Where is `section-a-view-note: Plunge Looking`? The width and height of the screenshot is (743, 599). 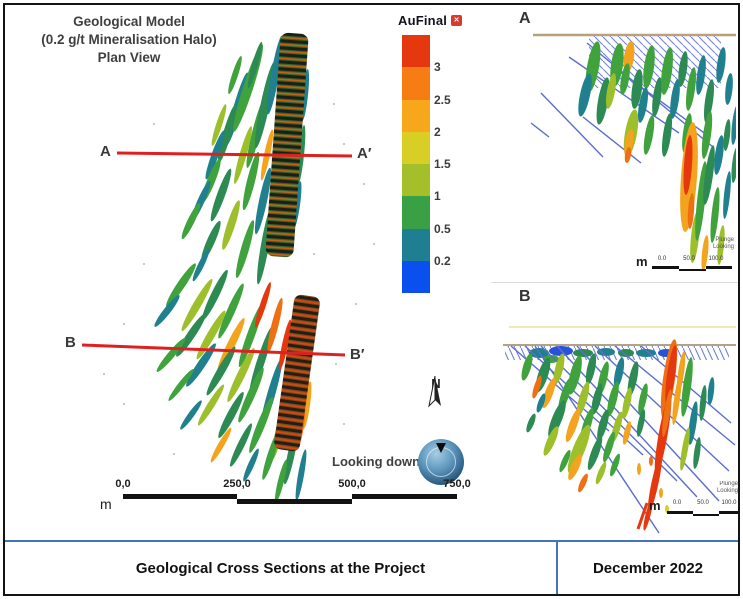
section-a-view-note: Plunge Looking is located at coordinates (723, 244).